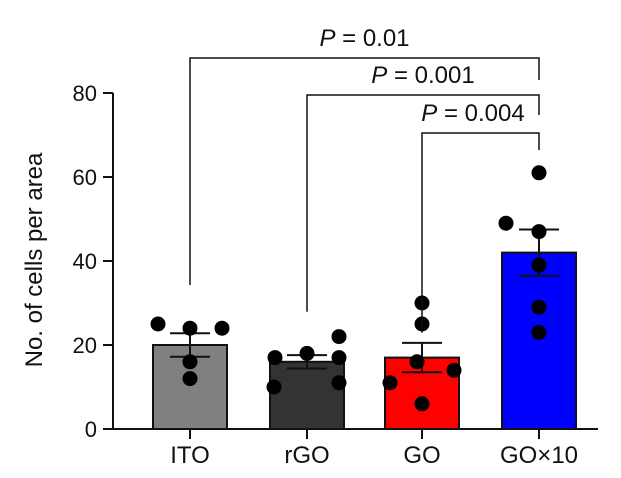 This screenshot has height=478, width=621. What do you see at coordinates (421, 455) in the screenshot?
I see `x-tick-label: GO` at bounding box center [421, 455].